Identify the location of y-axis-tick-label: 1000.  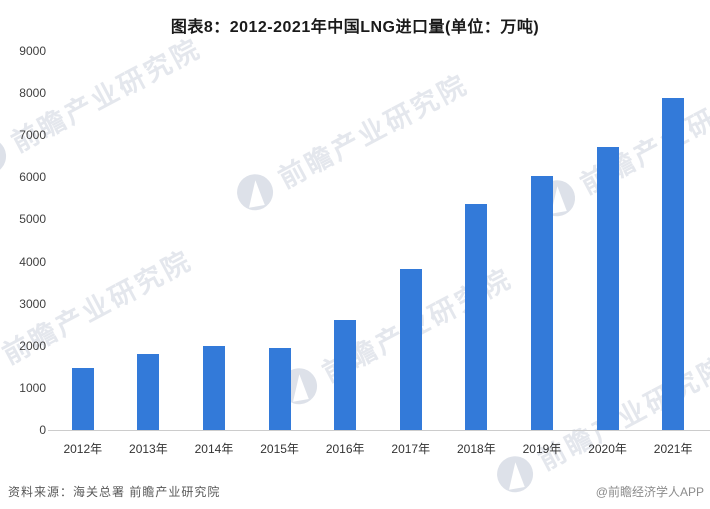
(32, 387).